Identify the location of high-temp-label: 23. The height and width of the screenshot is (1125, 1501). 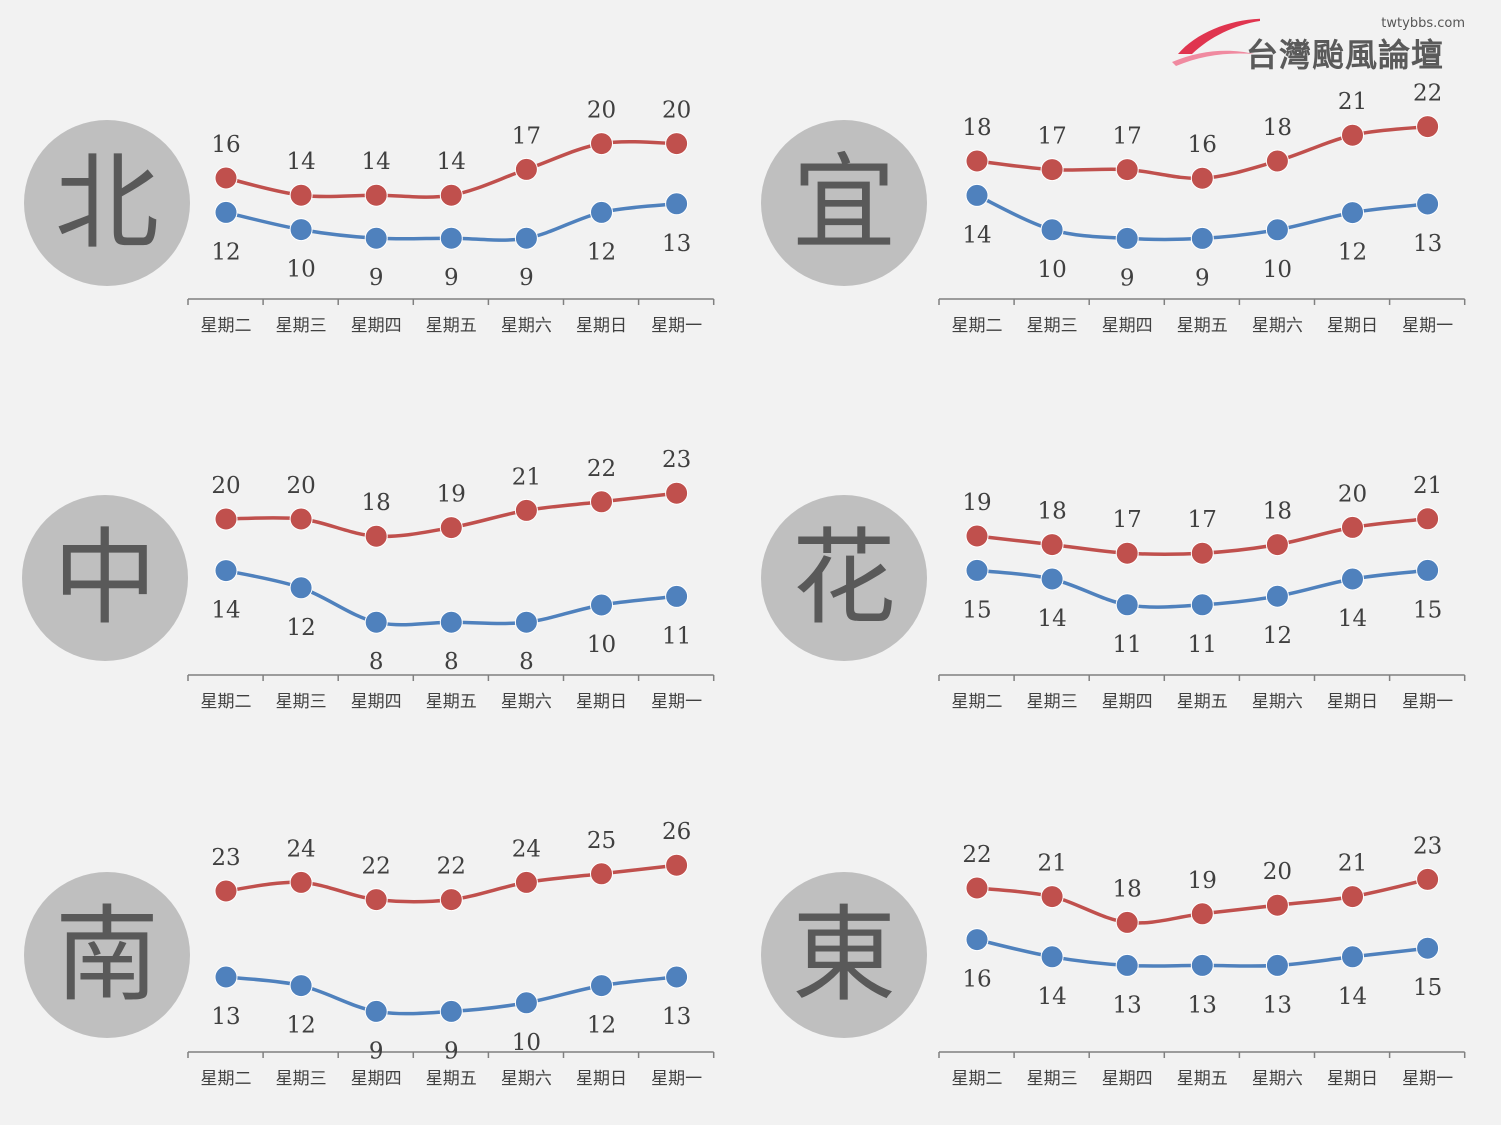
(1427, 846).